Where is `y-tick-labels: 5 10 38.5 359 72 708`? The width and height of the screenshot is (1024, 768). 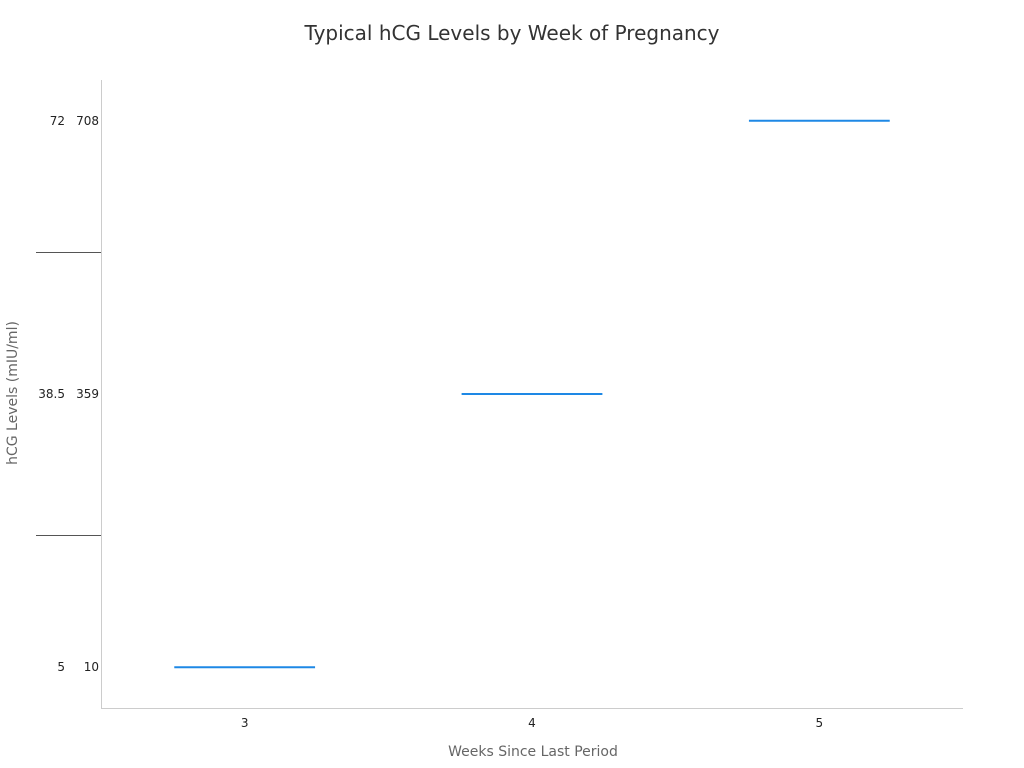
y-tick-labels: 5 10 38.5 359 72 708 is located at coordinates (68, 394).